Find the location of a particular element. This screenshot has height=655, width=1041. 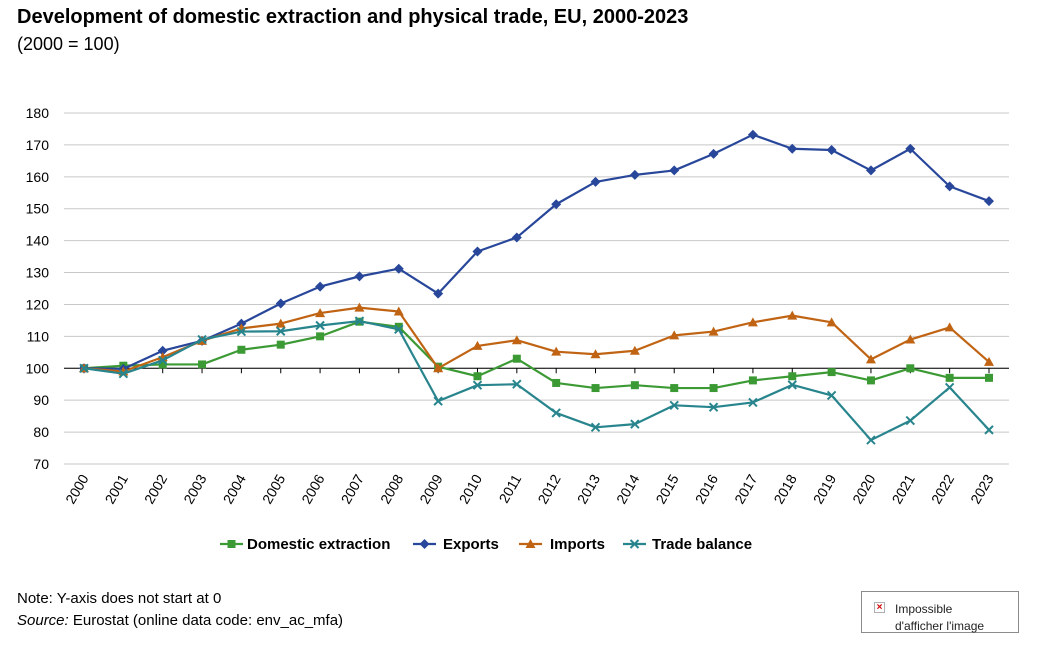

series-imports is located at coordinates (536, 339).